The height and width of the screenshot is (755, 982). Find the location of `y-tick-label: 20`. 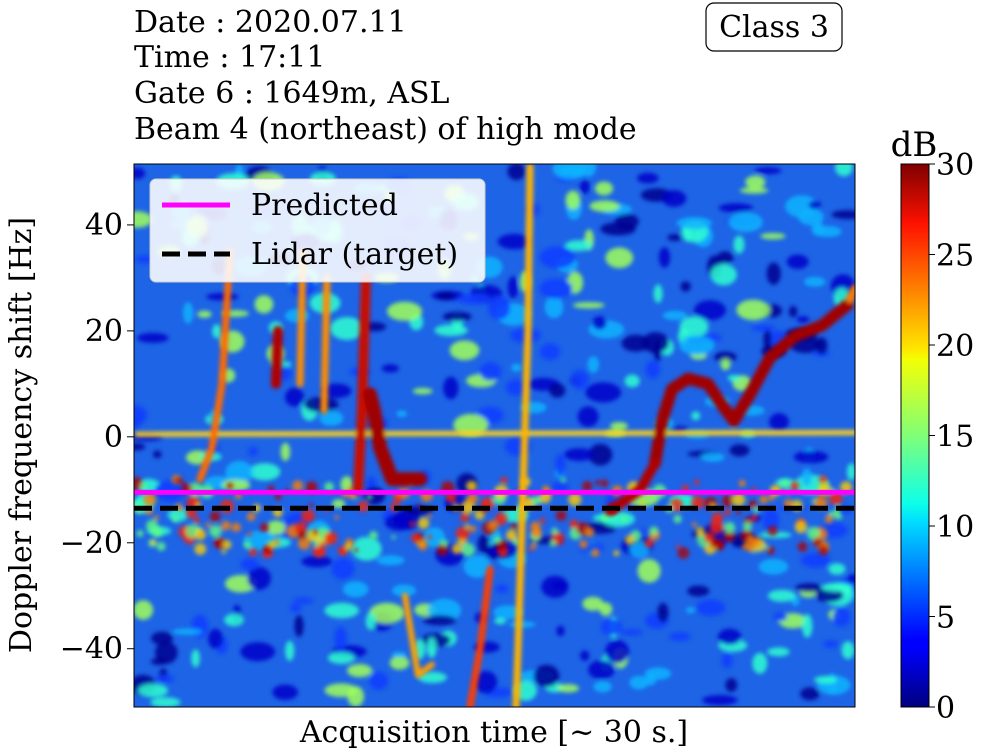

y-tick-label: 20 is located at coordinates (104, 331).